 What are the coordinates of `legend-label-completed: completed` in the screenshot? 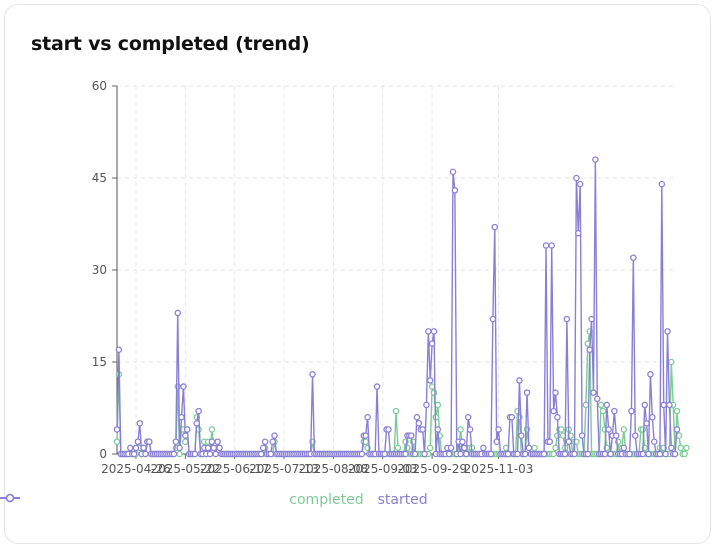 It's located at (326, 500).